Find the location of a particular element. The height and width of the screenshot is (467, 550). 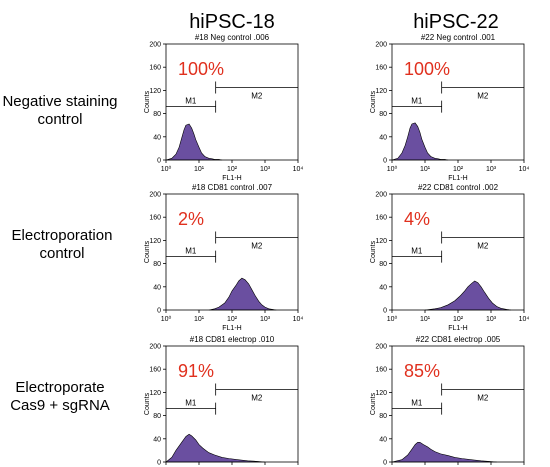

percent-label: 2% is located at coordinates (191, 219).